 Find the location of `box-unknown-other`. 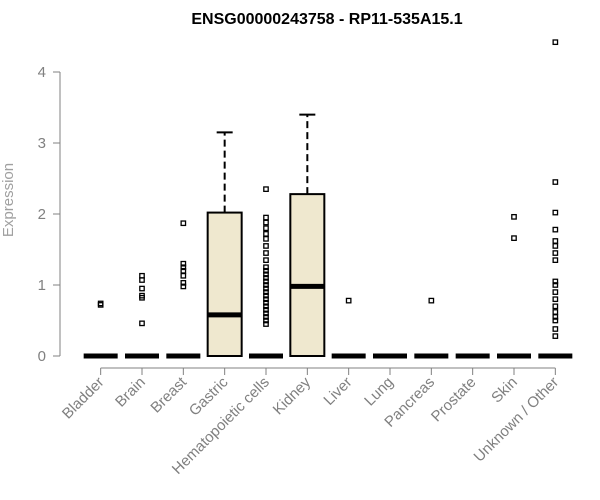

box-unknown-other is located at coordinates (555, 199).